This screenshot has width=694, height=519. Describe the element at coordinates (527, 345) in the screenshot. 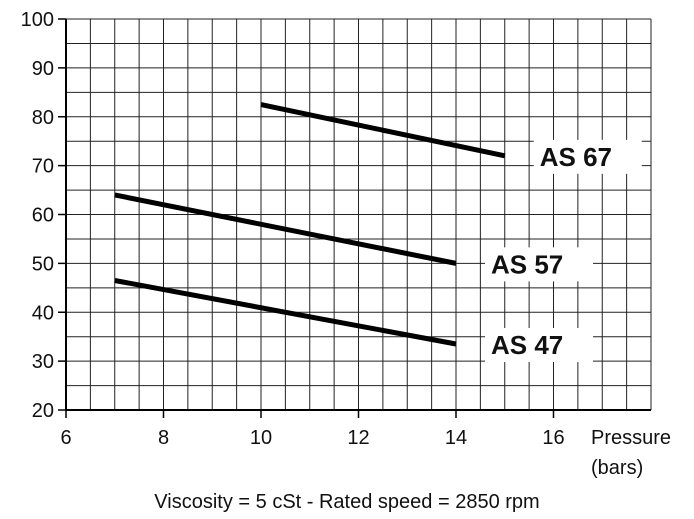

I see `series-label: AS 47` at that location.